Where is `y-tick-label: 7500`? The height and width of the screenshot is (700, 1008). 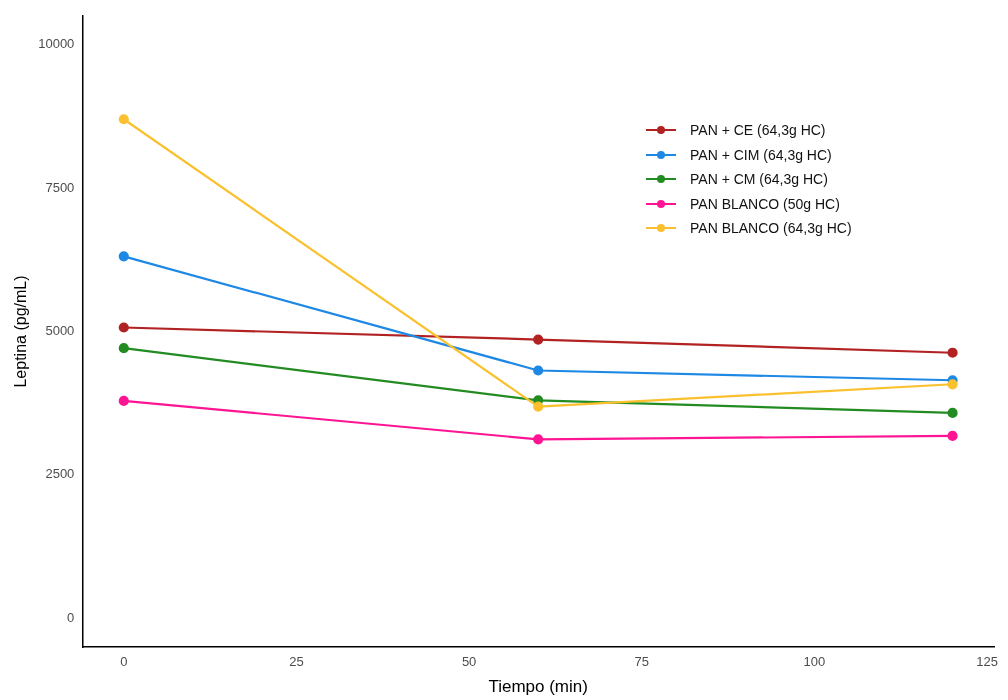
y-tick-label: 7500 is located at coordinates (60, 187).